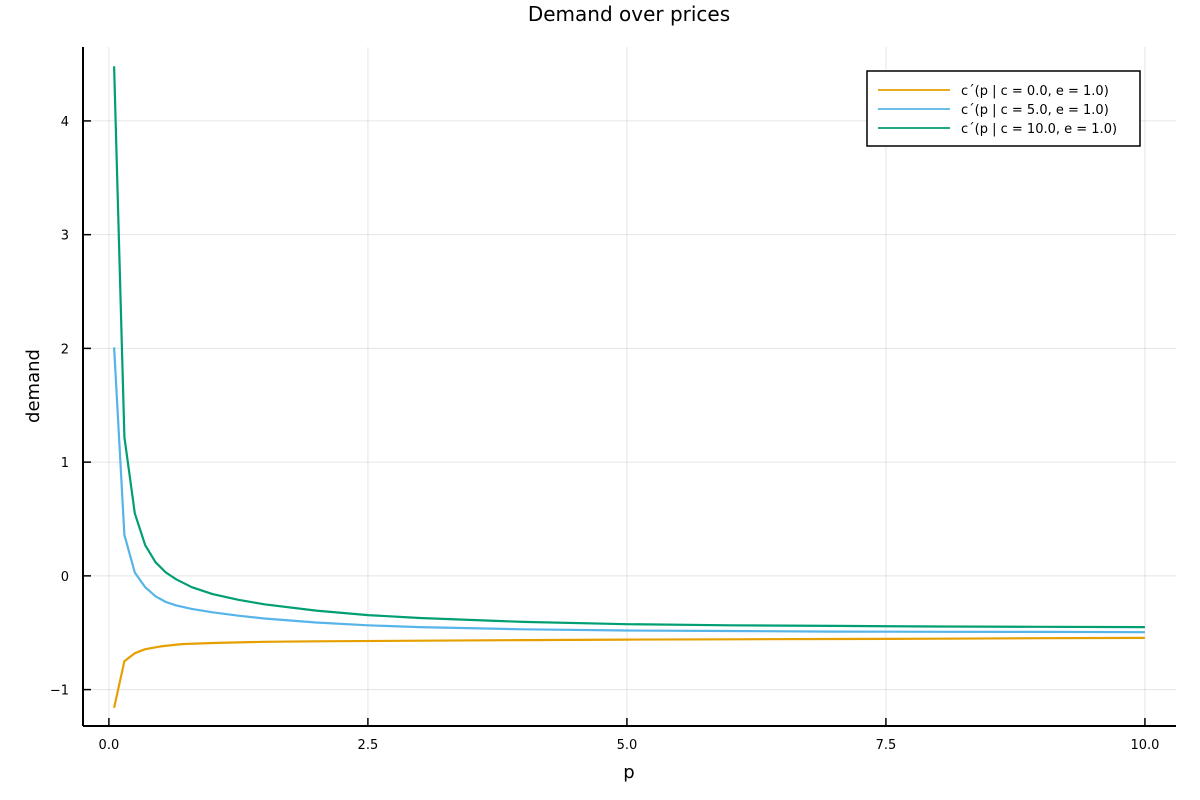 The width and height of the screenshot is (1200, 800). I want to click on y-tick-label: −1, so click(59, 691).